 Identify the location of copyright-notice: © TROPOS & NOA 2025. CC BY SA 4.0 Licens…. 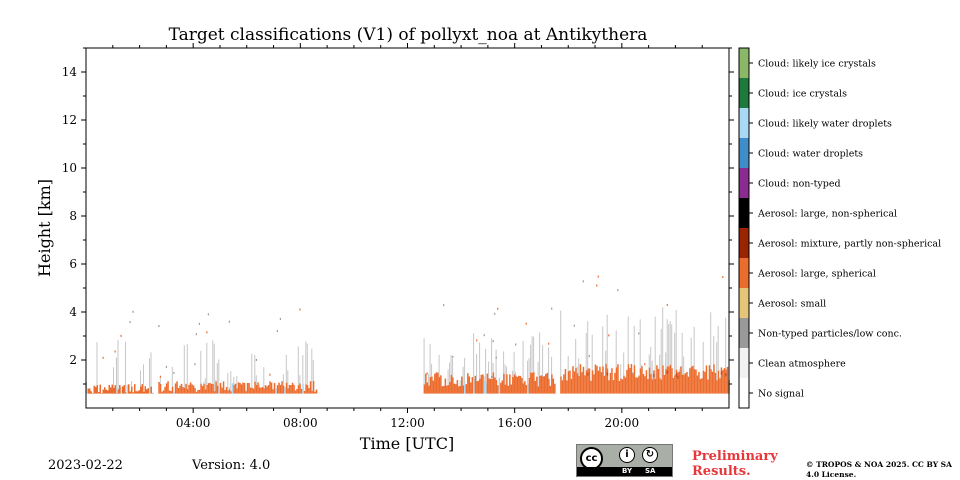
(879, 469).